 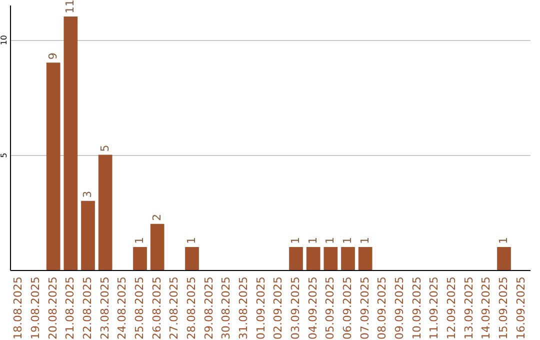 What do you see at coordinates (226, 308) in the screenshot?
I see `x-tick-label: 30.08.2025` at bounding box center [226, 308].